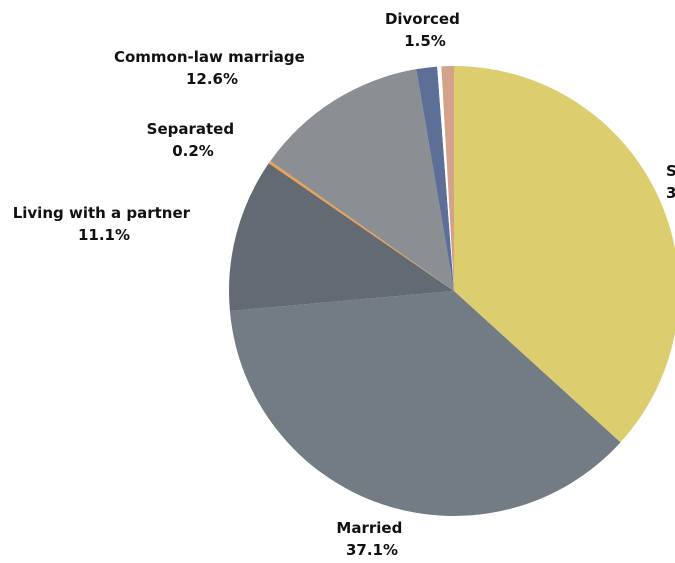 This screenshot has width=675, height=563. I want to click on pie-slice-other, so click(447, 178).